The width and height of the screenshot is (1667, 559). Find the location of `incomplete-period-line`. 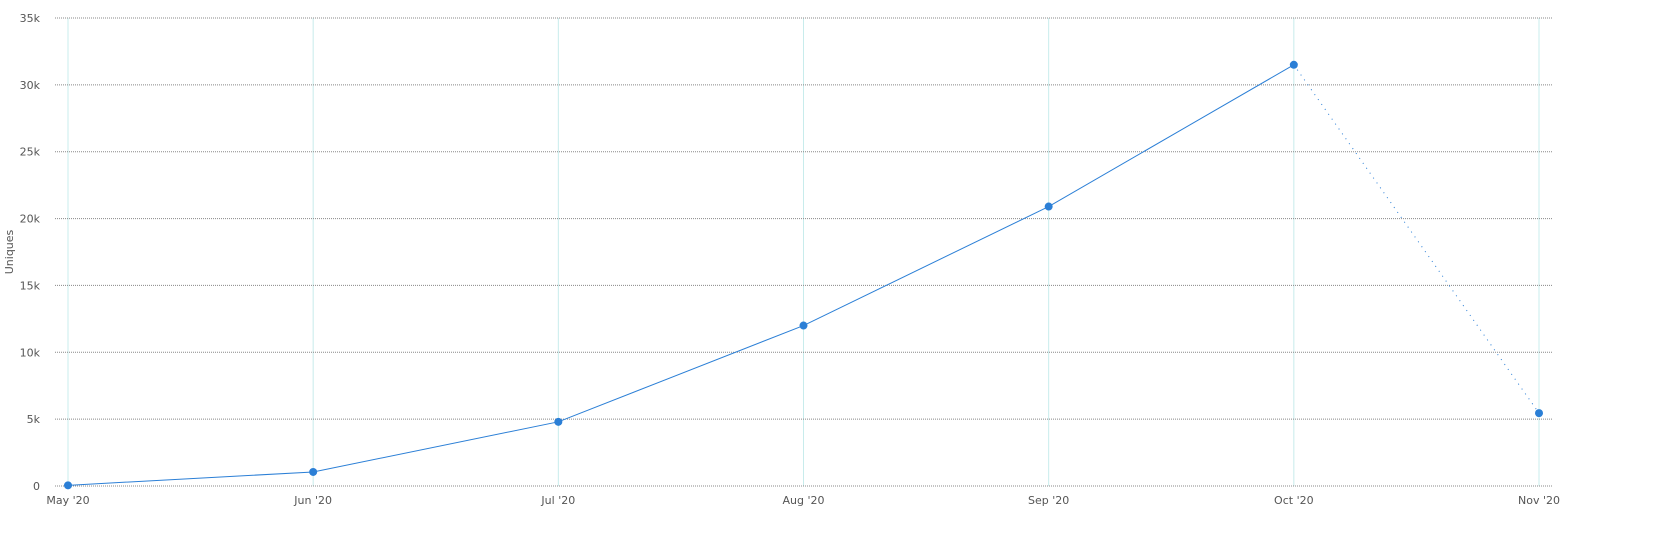

incomplete-period-line is located at coordinates (1416, 239).